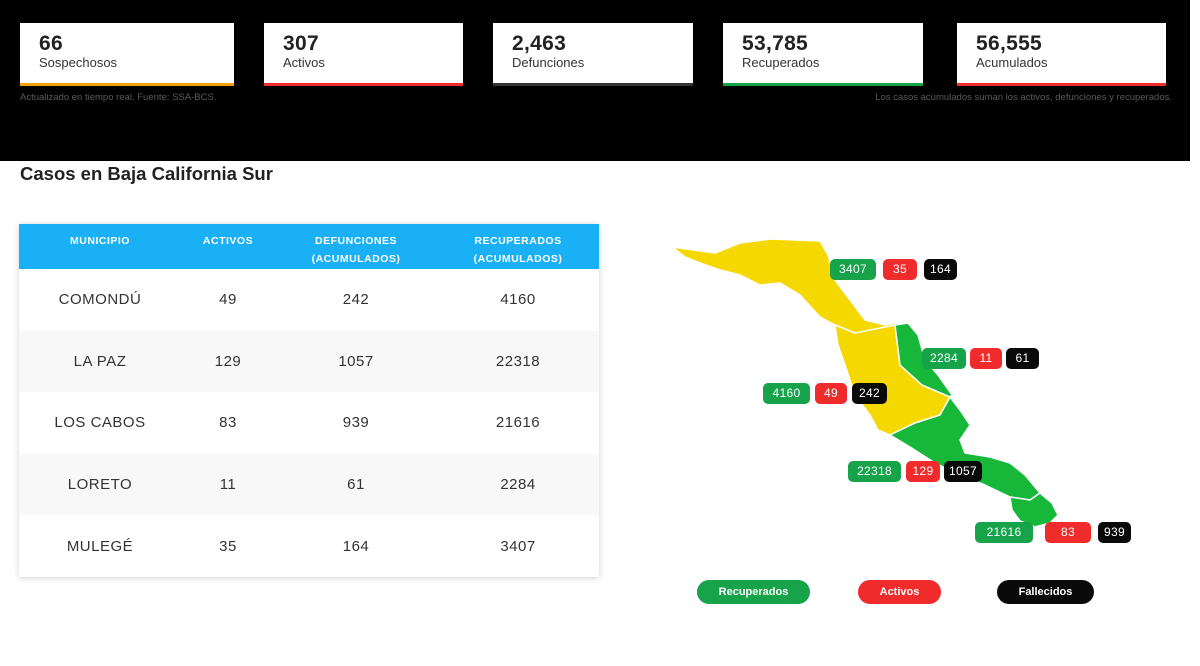 The image size is (1200, 666). I want to click on cell-municipio: LA PAZ, so click(100, 361).